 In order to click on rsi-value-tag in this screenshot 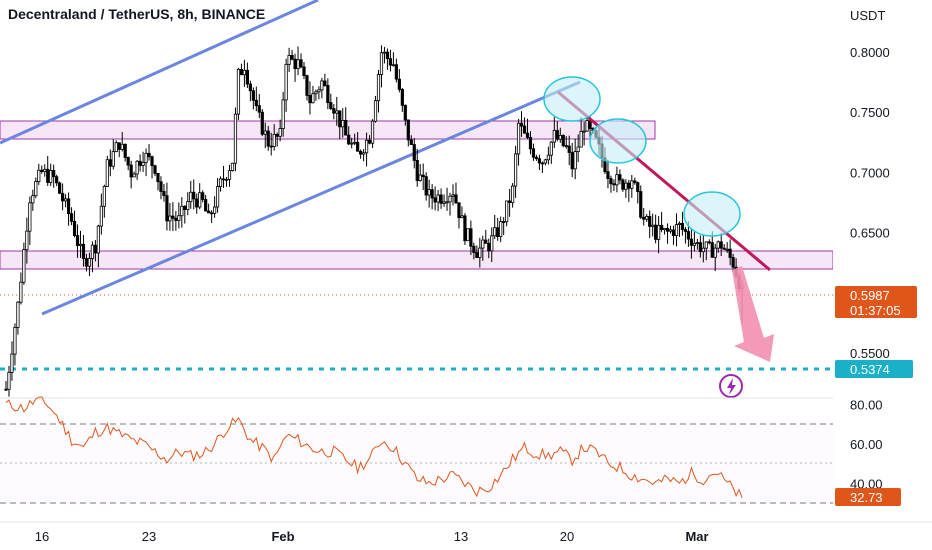, I will do `click(868, 497)`.